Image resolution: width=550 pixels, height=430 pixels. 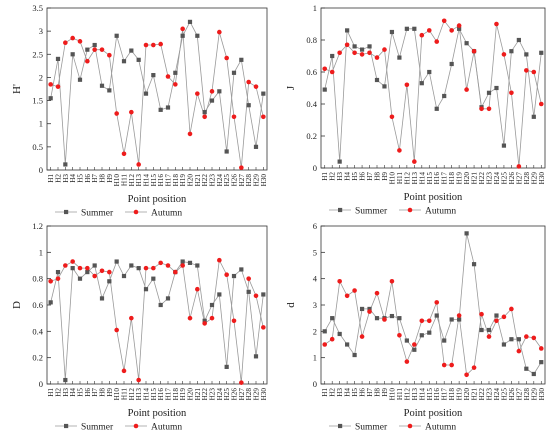 What do you see at coordinates (88, 392) in the screenshot?
I see `x-tick-label: H6` at bounding box center [88, 392].